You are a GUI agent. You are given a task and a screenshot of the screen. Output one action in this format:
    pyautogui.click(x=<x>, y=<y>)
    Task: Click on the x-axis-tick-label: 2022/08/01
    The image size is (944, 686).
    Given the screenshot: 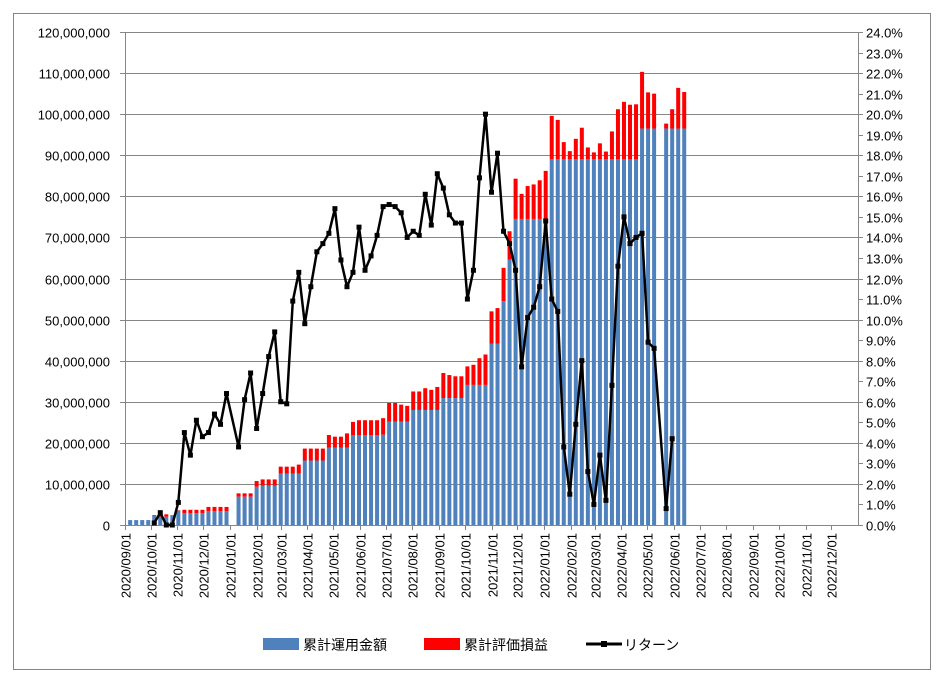 What is the action you would take?
    pyautogui.click(x=727, y=565)
    